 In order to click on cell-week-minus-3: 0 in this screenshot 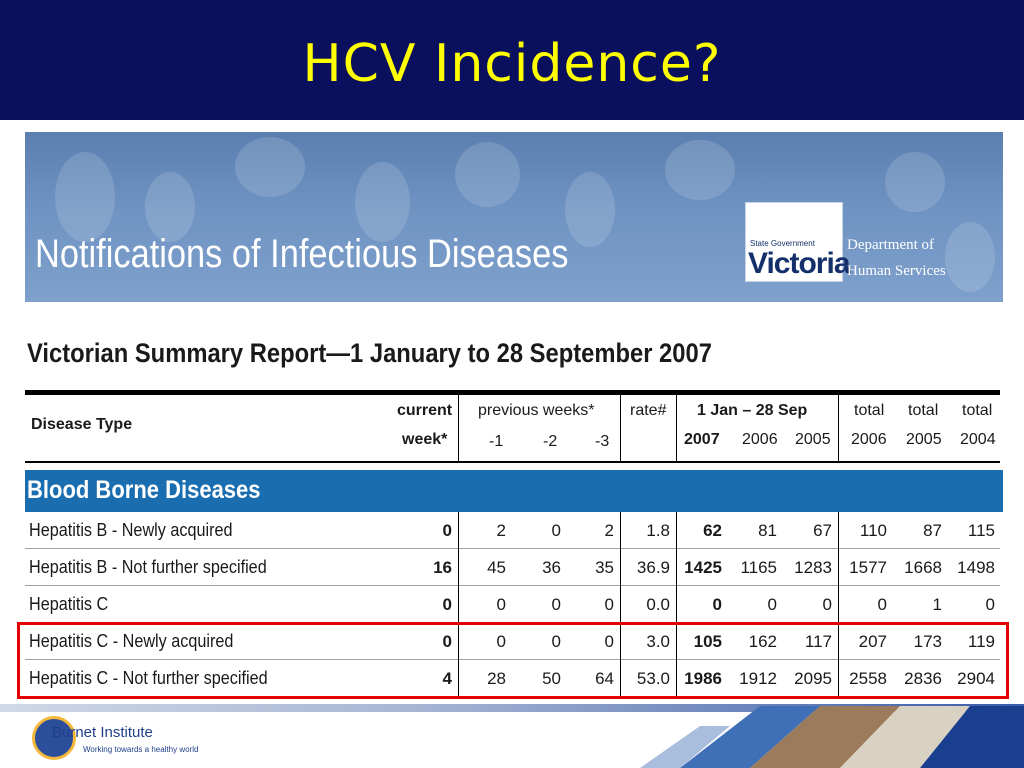, I will do `click(609, 604)`.